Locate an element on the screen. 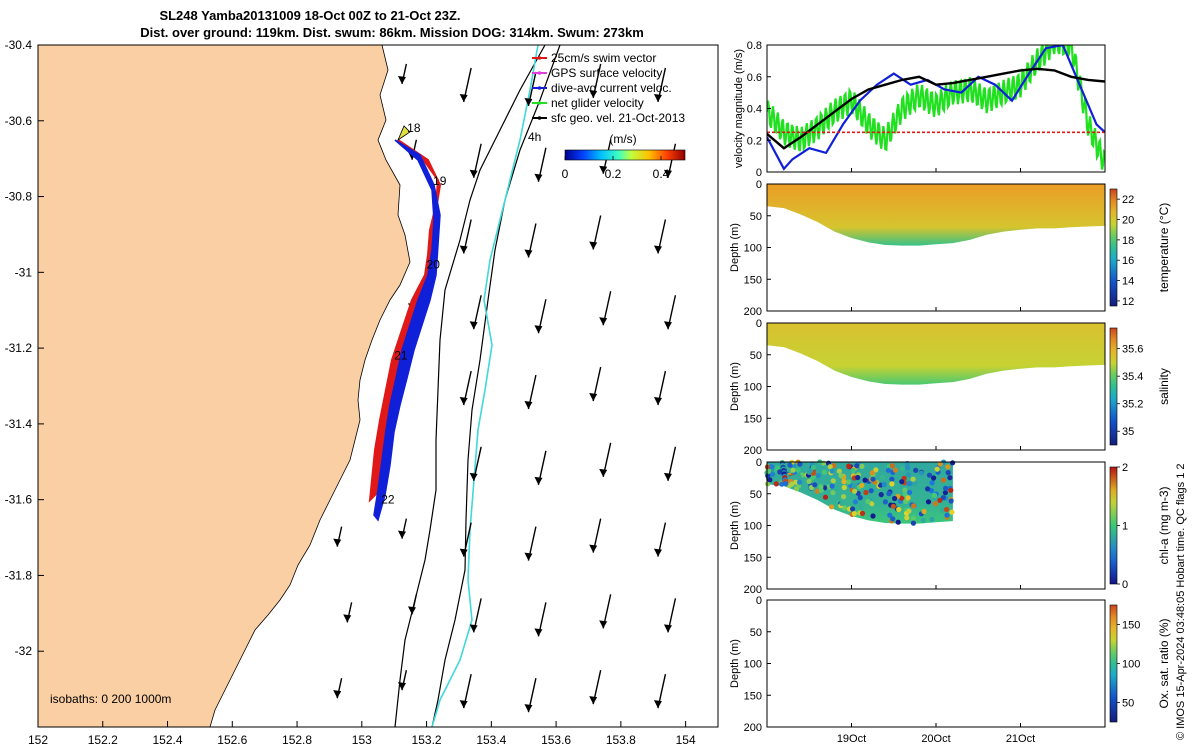  time-tick-label: 21Oct is located at coordinates (1020, 739).